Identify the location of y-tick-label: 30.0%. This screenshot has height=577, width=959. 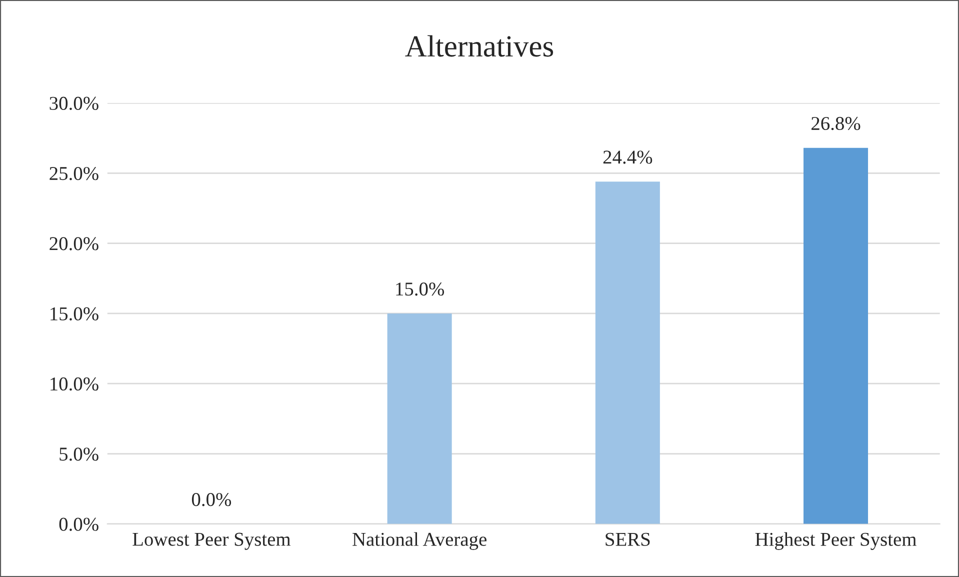
(74, 103).